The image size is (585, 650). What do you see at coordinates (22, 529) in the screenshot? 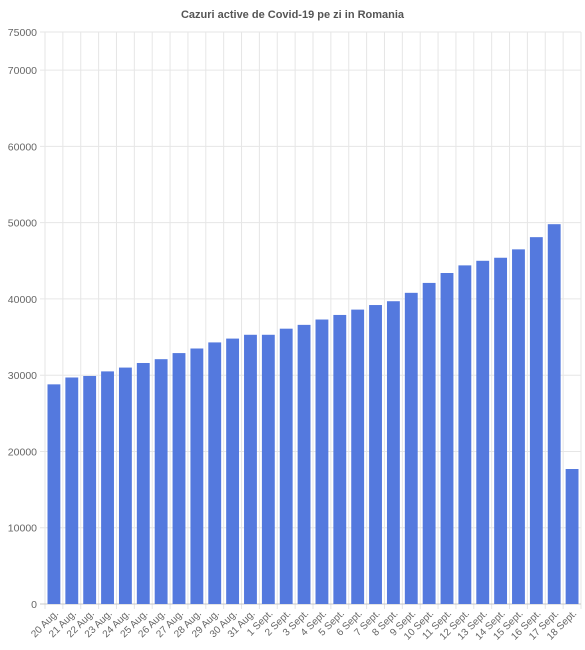
I see `y-tick-label: 10000` at bounding box center [22, 529].